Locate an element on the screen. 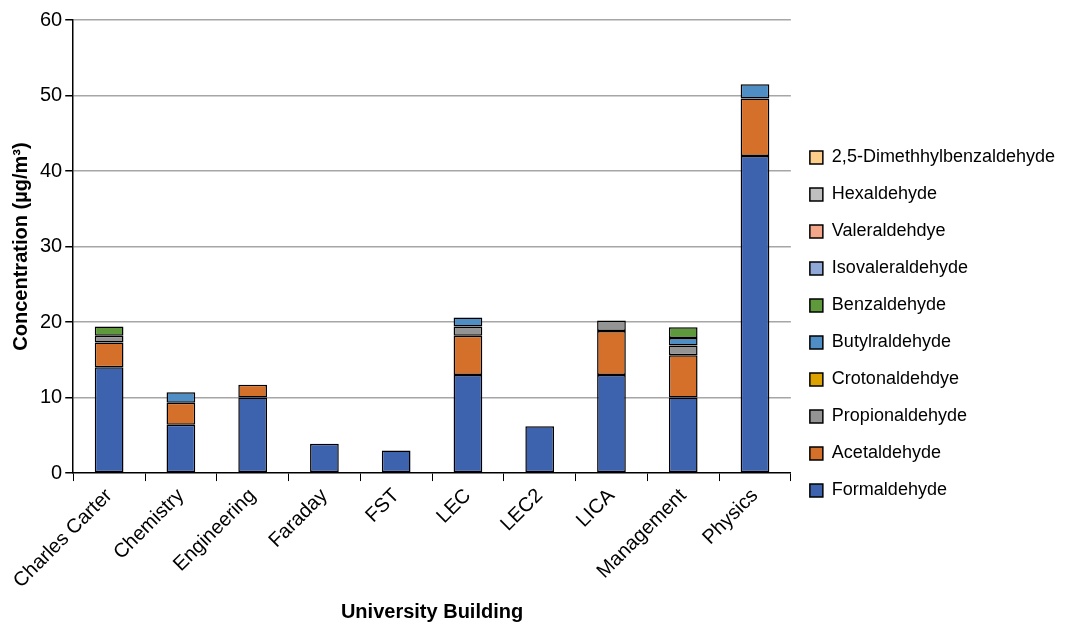 Image resolution: width=1067 pixels, height=633 pixels. y-tick-label: 60 is located at coordinates (51, 18).